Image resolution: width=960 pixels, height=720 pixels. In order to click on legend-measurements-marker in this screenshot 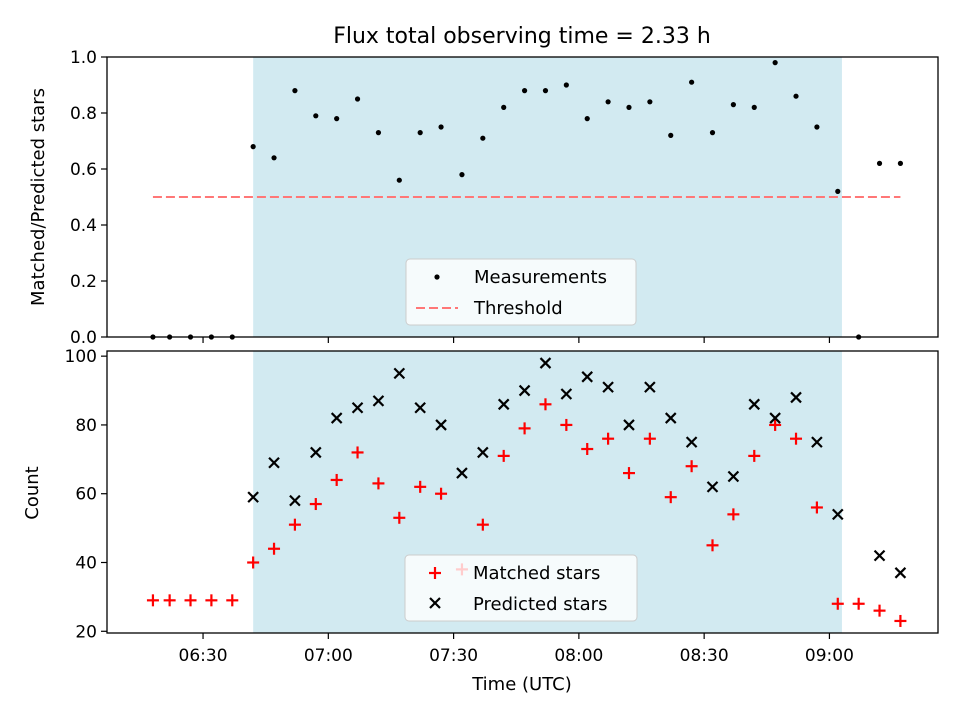, I will do `click(437, 277)`.